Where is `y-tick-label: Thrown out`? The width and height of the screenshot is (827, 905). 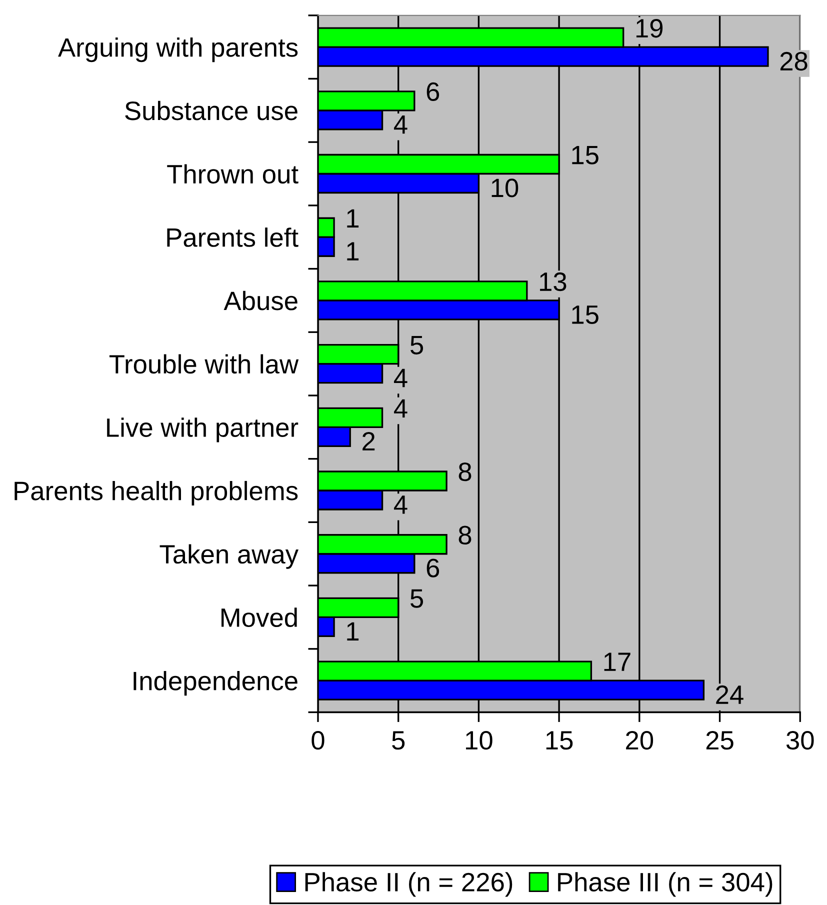 y-tick-label: Thrown out is located at coordinates (232, 174).